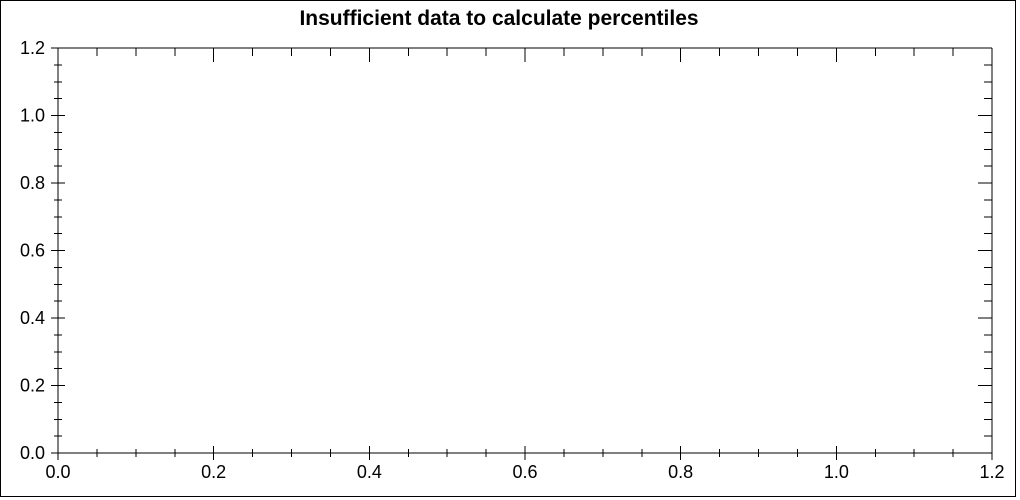  Describe the element at coordinates (836, 472) in the screenshot. I see `x-tick-label: 1.0` at that location.